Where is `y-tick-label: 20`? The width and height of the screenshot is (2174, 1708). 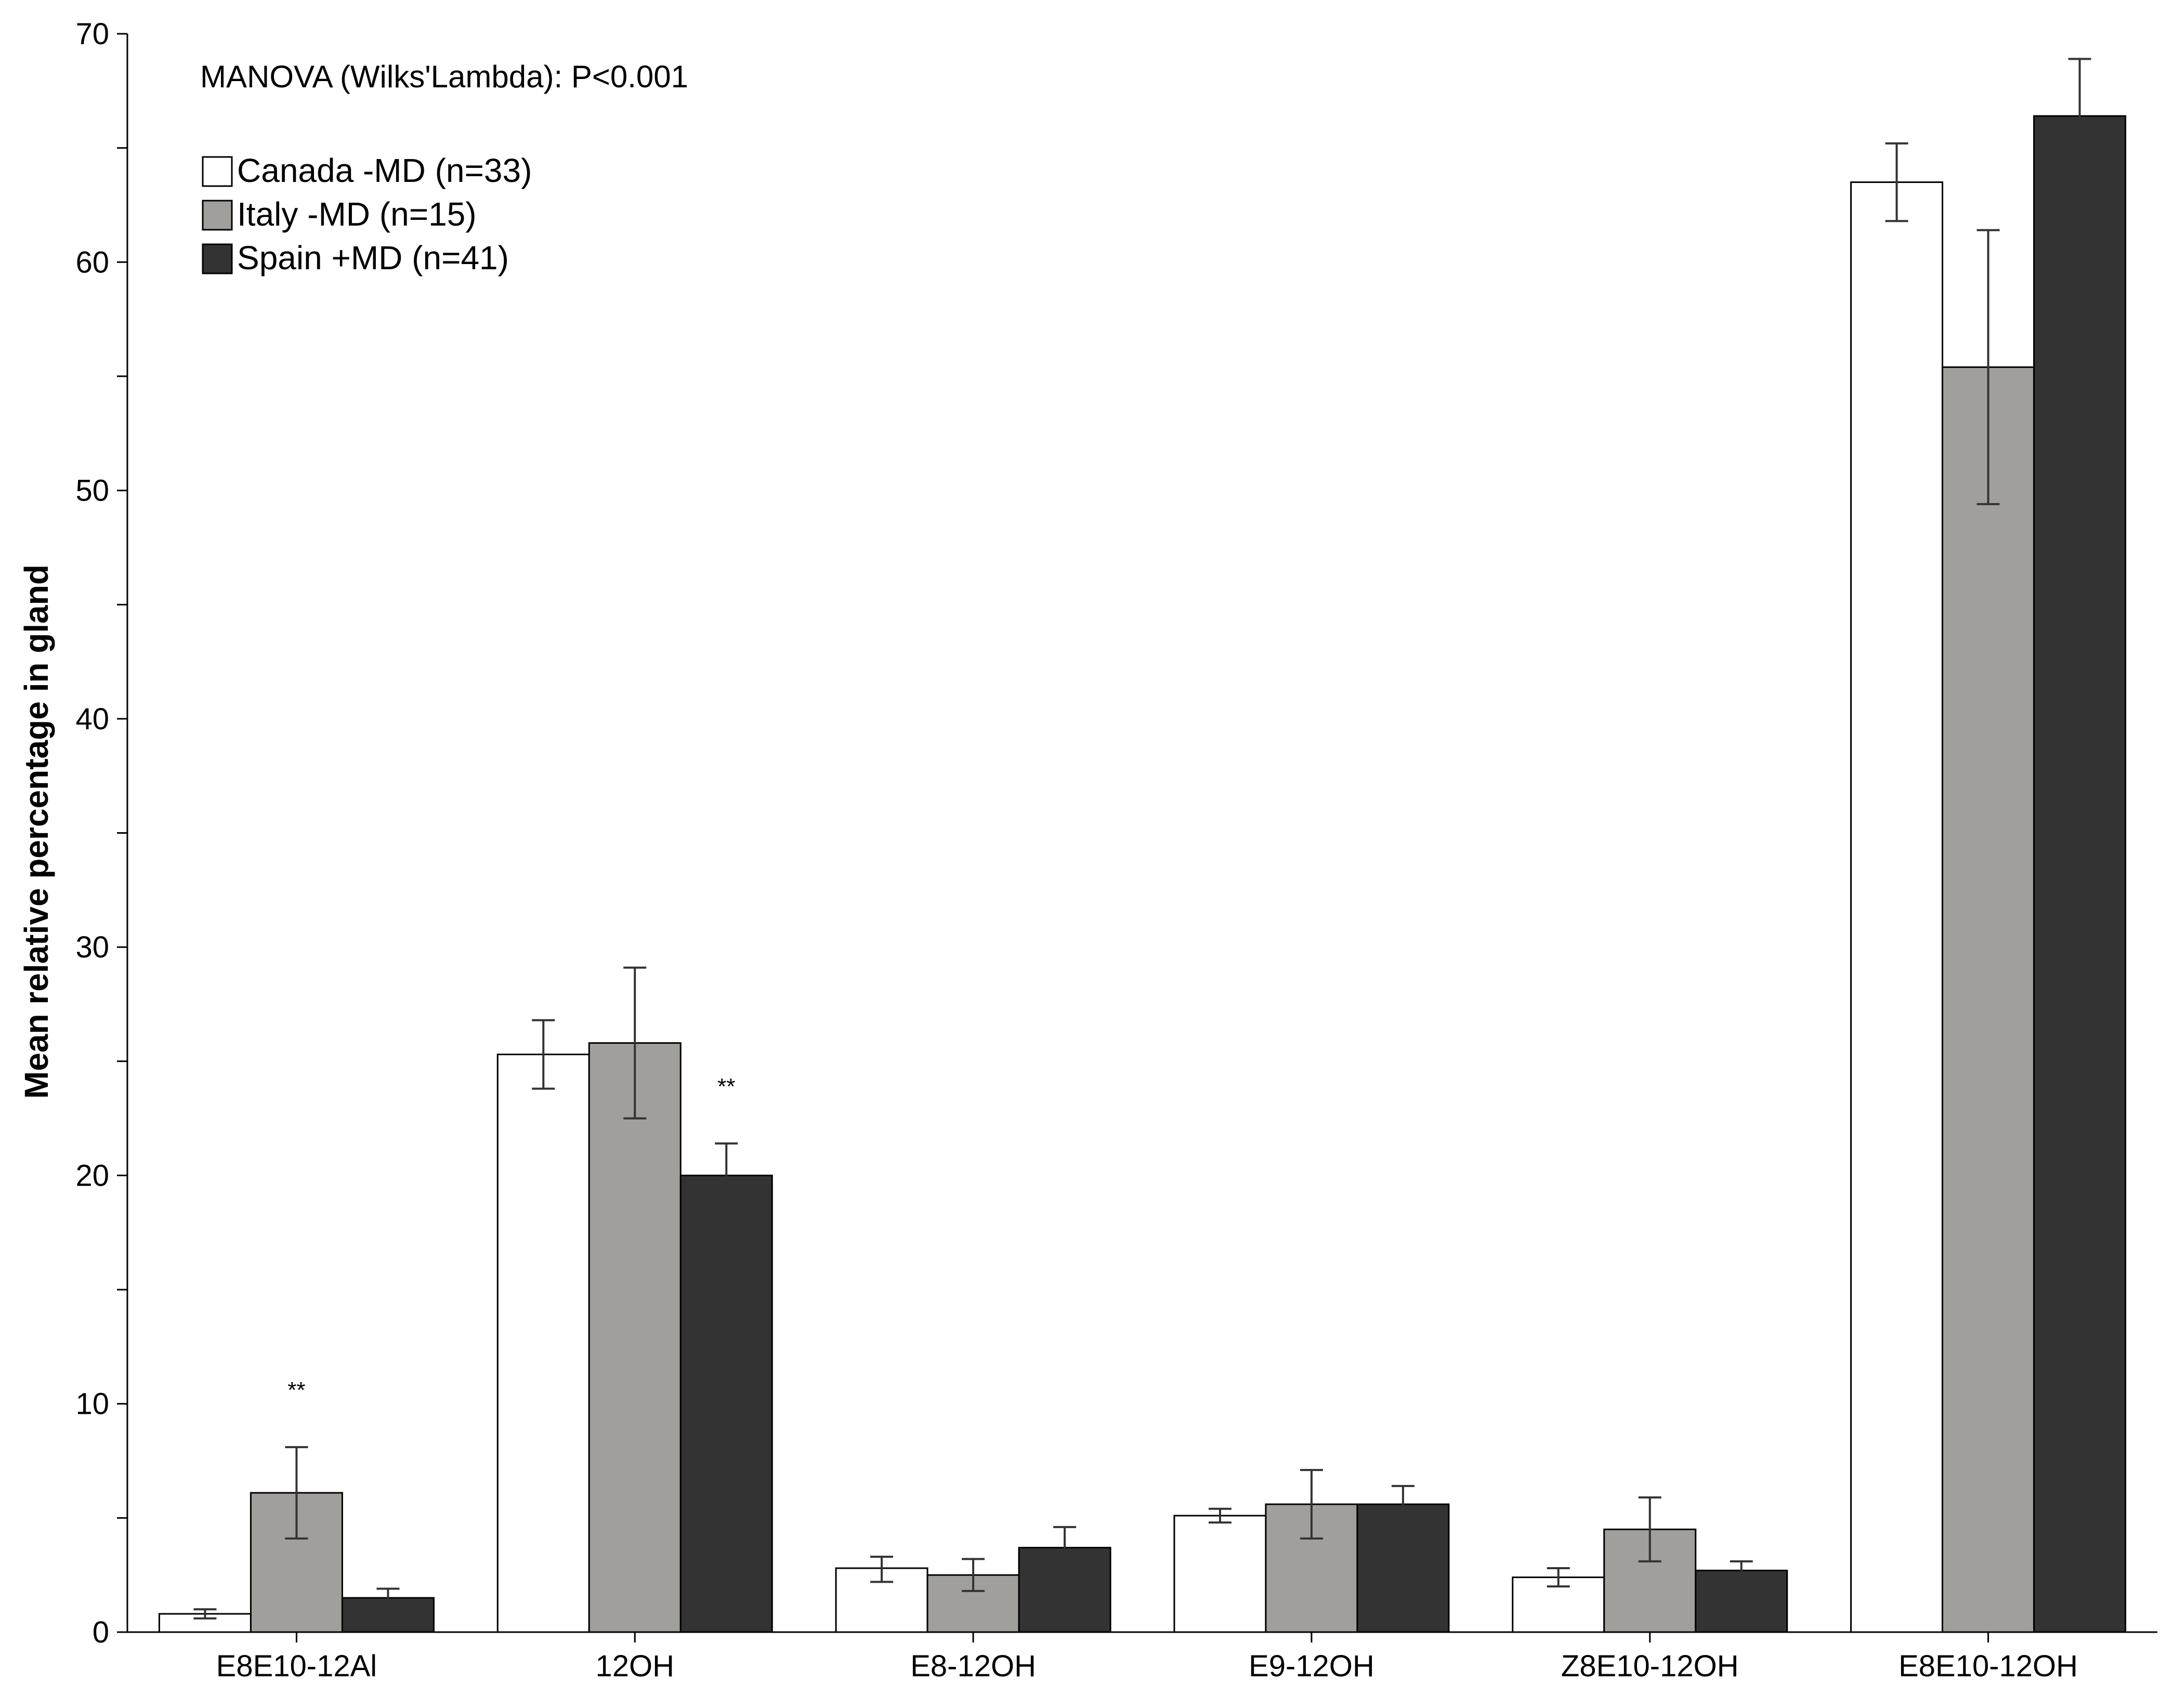
y-tick-label: 20 is located at coordinates (92, 1175).